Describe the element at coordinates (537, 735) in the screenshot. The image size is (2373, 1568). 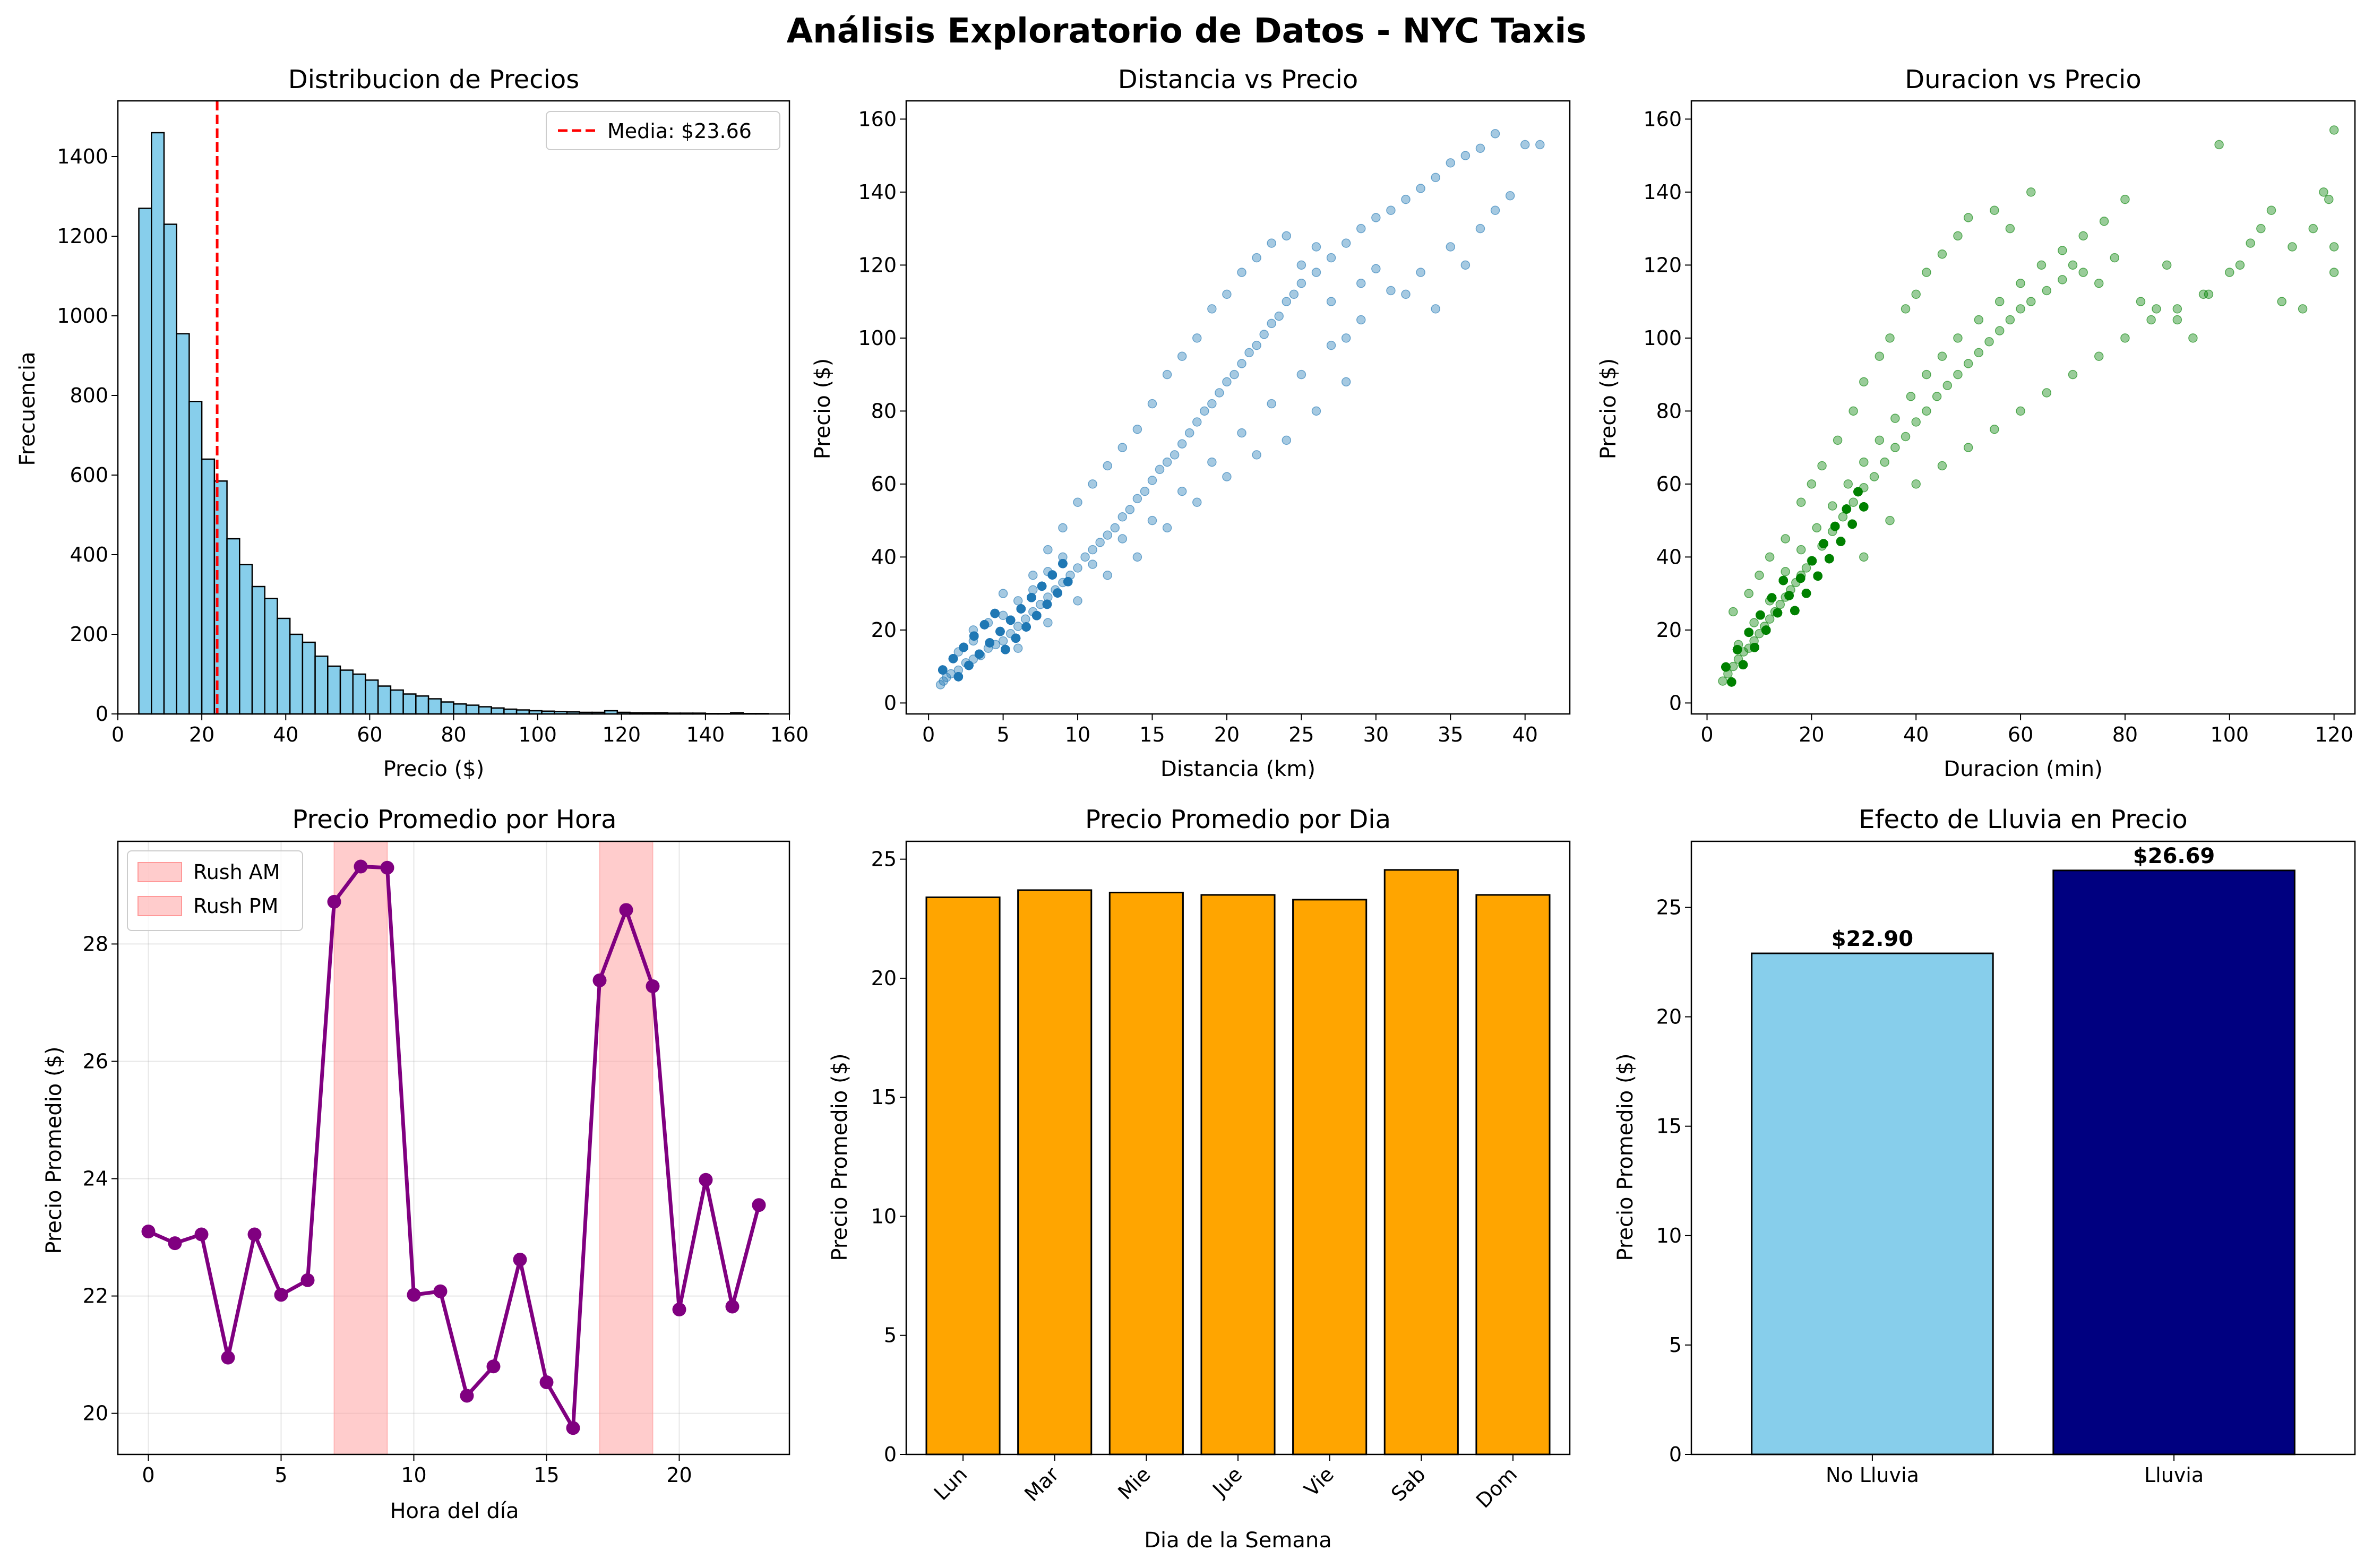
I see `x-tick-label: 100` at that location.